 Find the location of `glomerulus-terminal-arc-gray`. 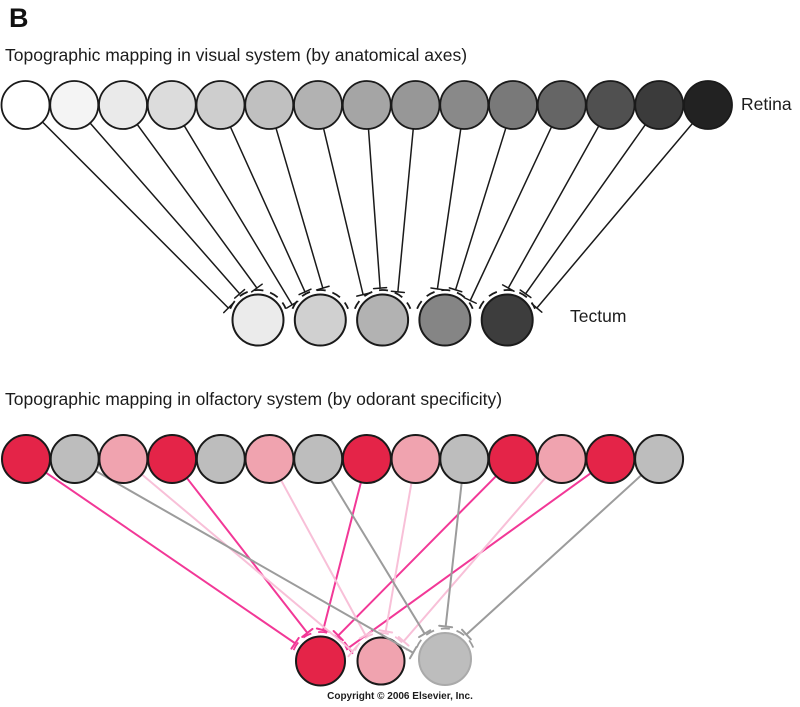

glomerulus-terminal-arc-gray is located at coordinates (445, 637).